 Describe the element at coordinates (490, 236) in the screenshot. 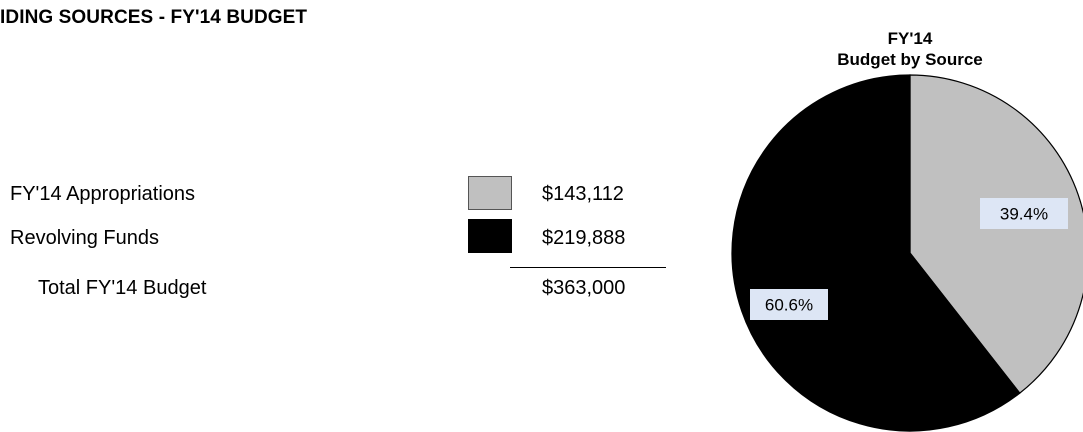

I see `legend-swatch-revolving-funds` at that location.